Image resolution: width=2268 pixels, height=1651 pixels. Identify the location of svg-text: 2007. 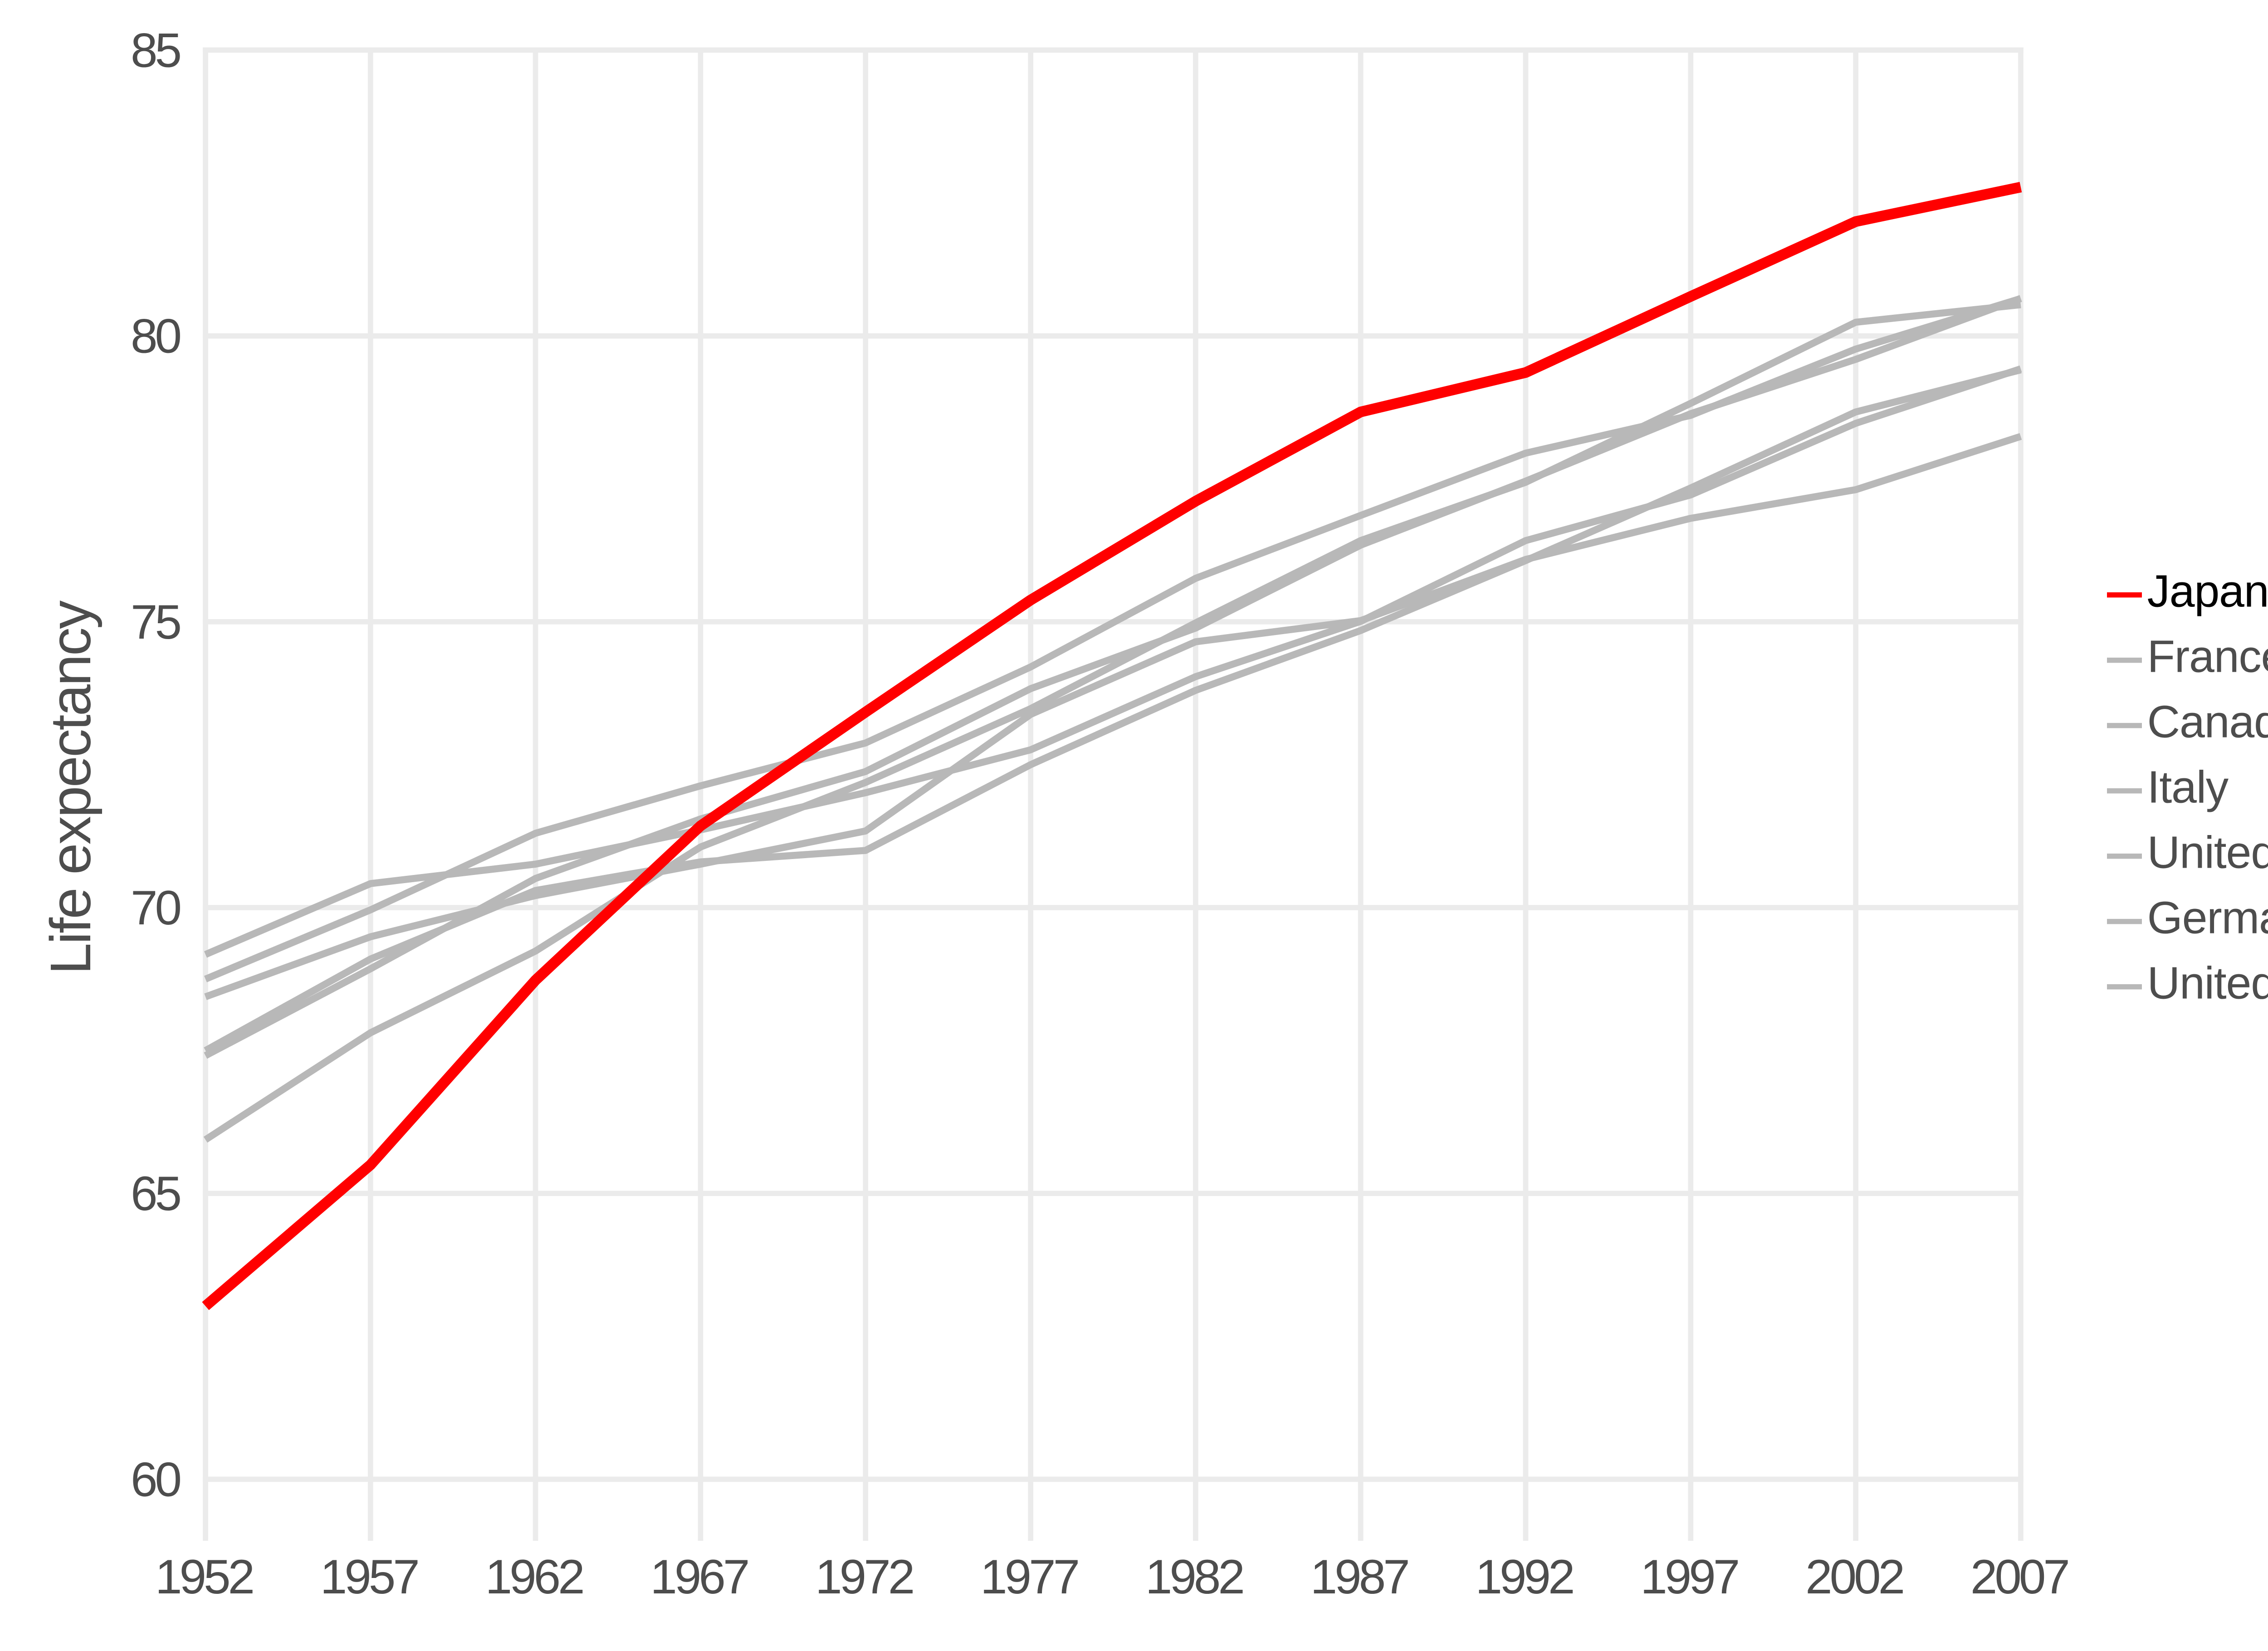
(2019, 1576).